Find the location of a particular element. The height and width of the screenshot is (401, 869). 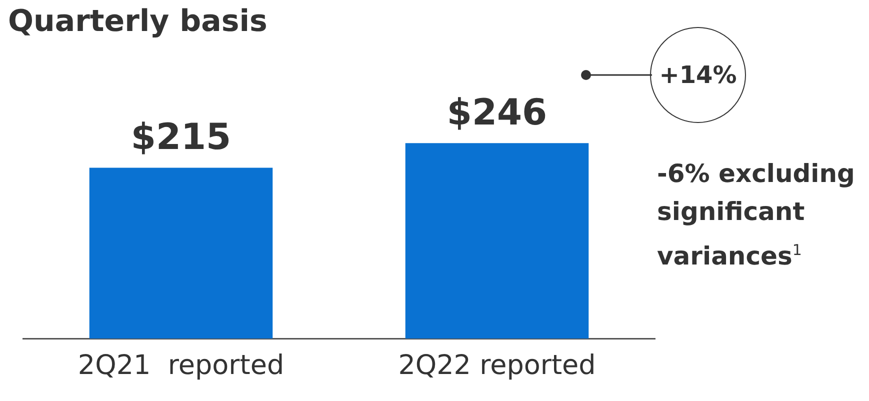

chart-title: Quarterly basis is located at coordinates (138, 21).